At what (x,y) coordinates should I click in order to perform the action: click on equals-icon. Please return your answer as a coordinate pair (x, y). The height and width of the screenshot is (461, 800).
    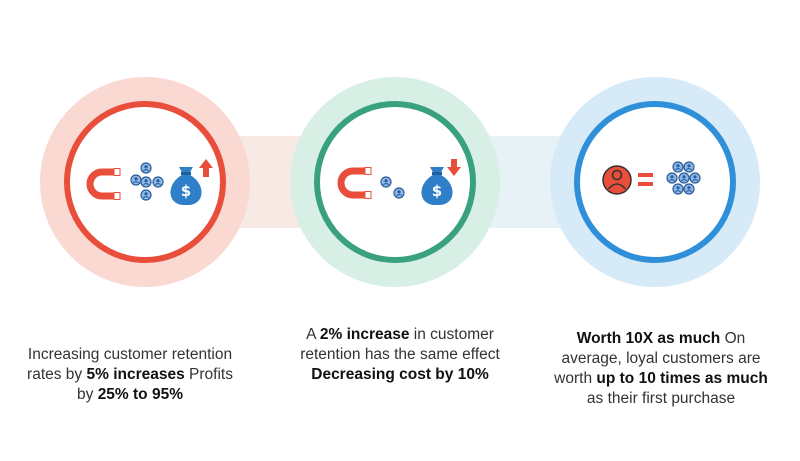
    Looking at the image, I should click on (645, 179).